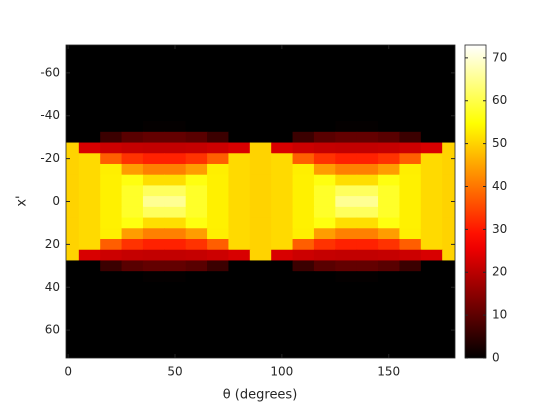 Image resolution: width=560 pixels, height=420 pixels. Describe the element at coordinates (499, 100) in the screenshot. I see `colorbar-tick-label: 60` at that location.